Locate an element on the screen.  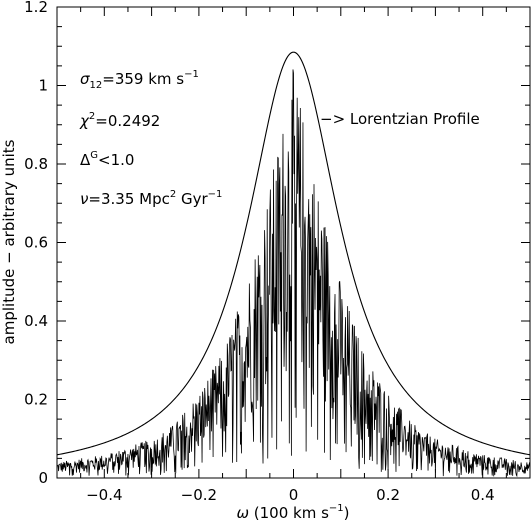
x-tick-label: 0.4 is located at coordinates (483, 495).